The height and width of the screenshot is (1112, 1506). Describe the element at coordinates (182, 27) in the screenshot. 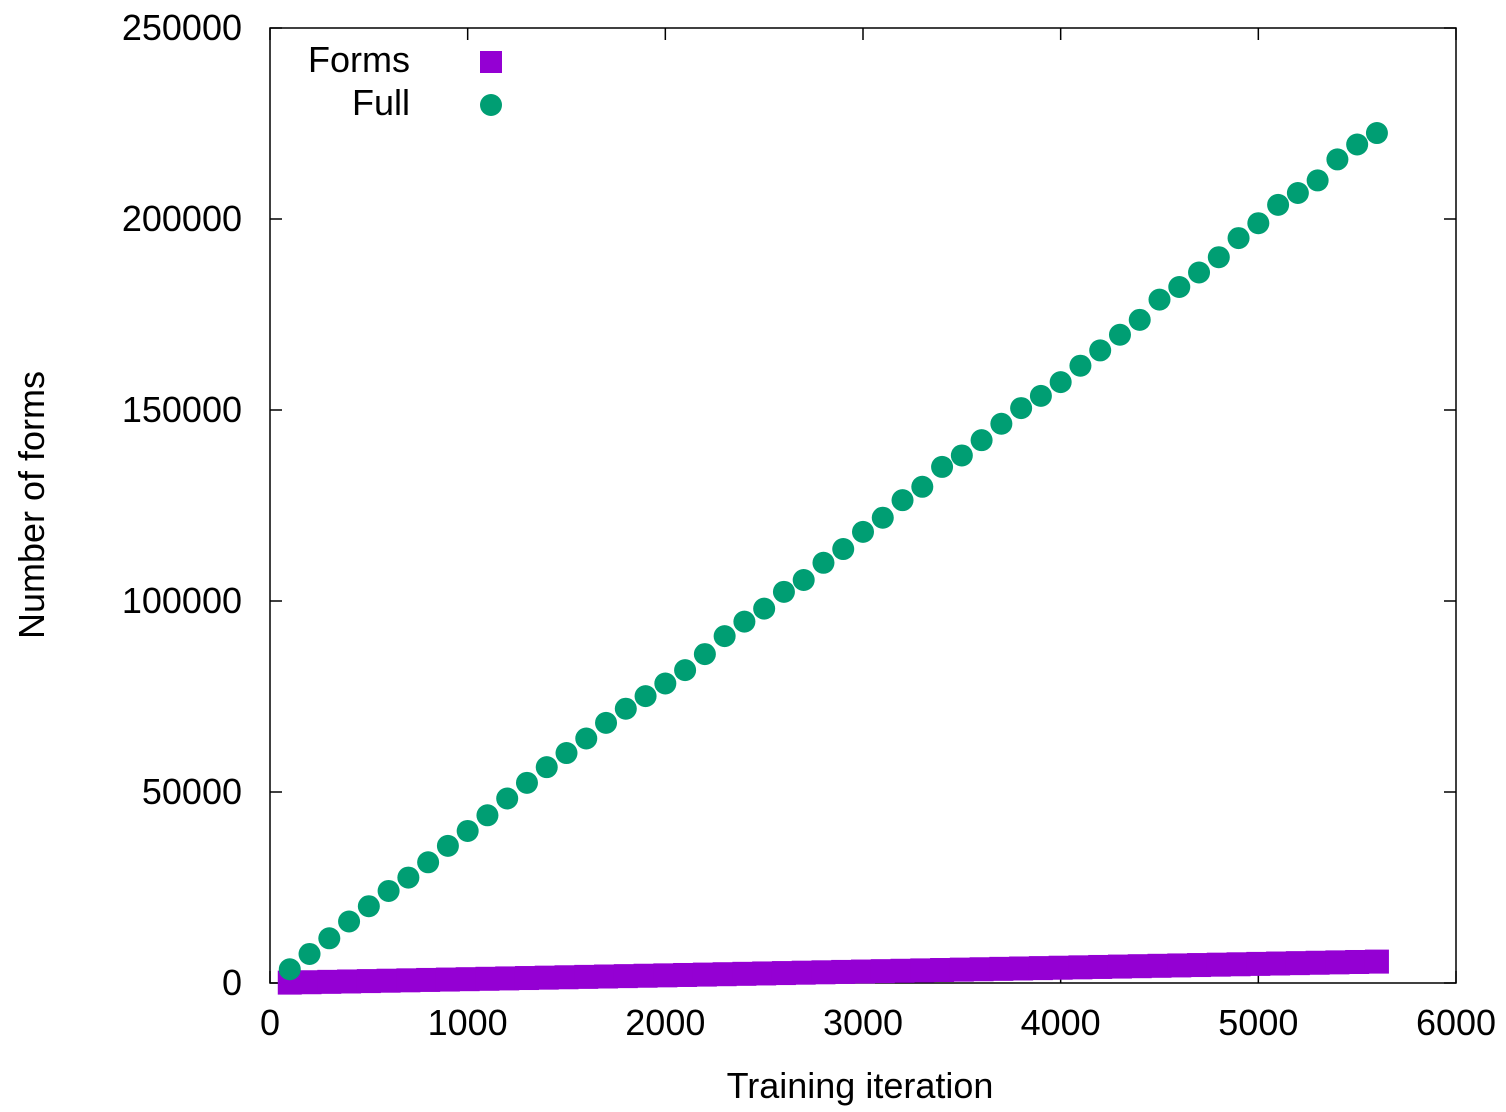

I see `y-tick-label: 250000` at that location.